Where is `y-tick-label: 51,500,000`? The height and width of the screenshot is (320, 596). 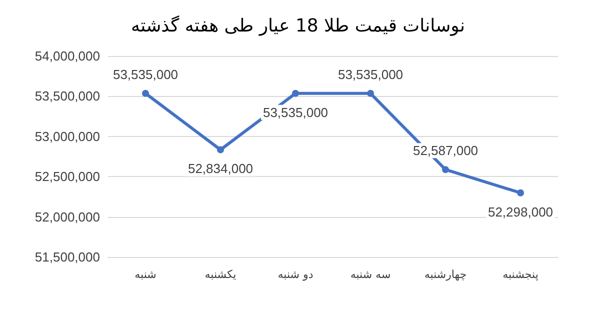 y-tick-label: 51,500,000 is located at coordinates (67, 257).